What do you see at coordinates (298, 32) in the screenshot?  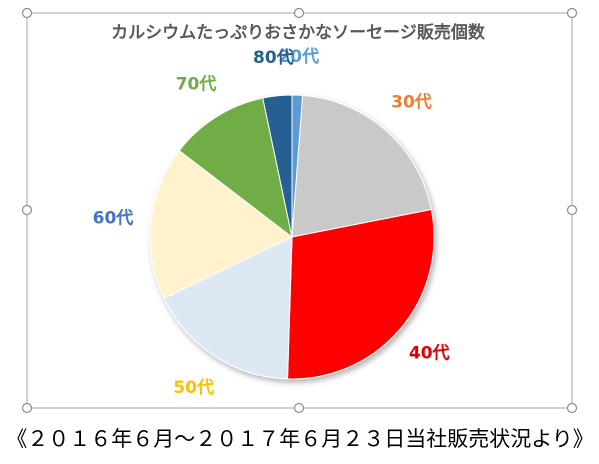 I see `chart-title: カルシウムたっぷりおさかなソーセージ販売個数` at bounding box center [298, 32].